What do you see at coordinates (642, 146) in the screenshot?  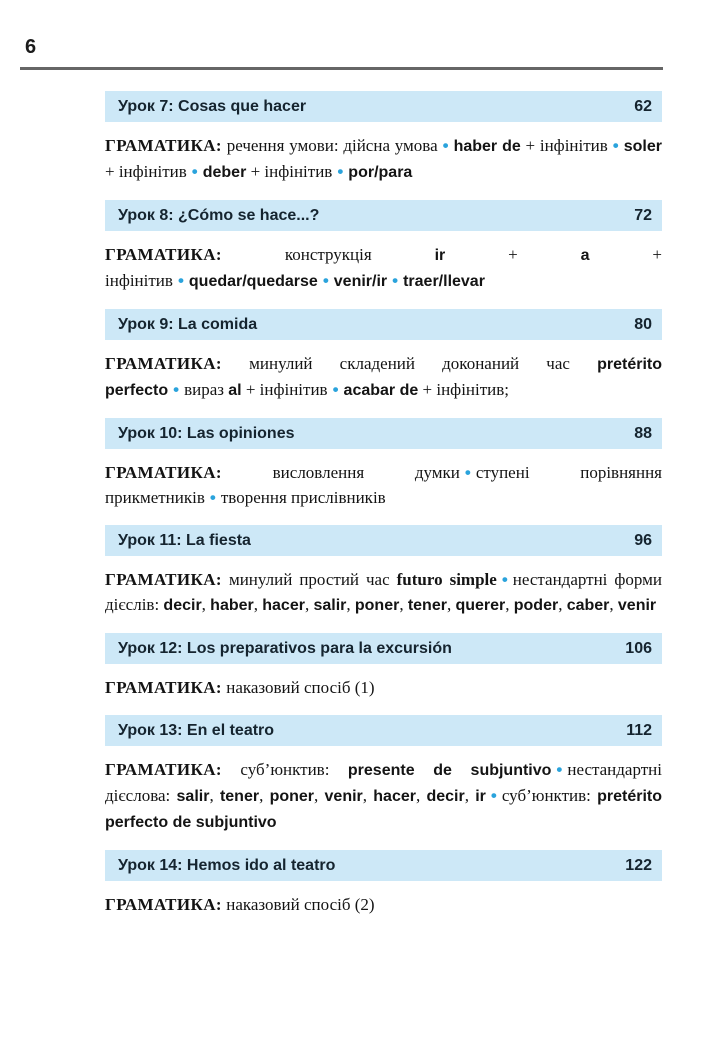 I see `grammar-term: soler` at bounding box center [642, 146].